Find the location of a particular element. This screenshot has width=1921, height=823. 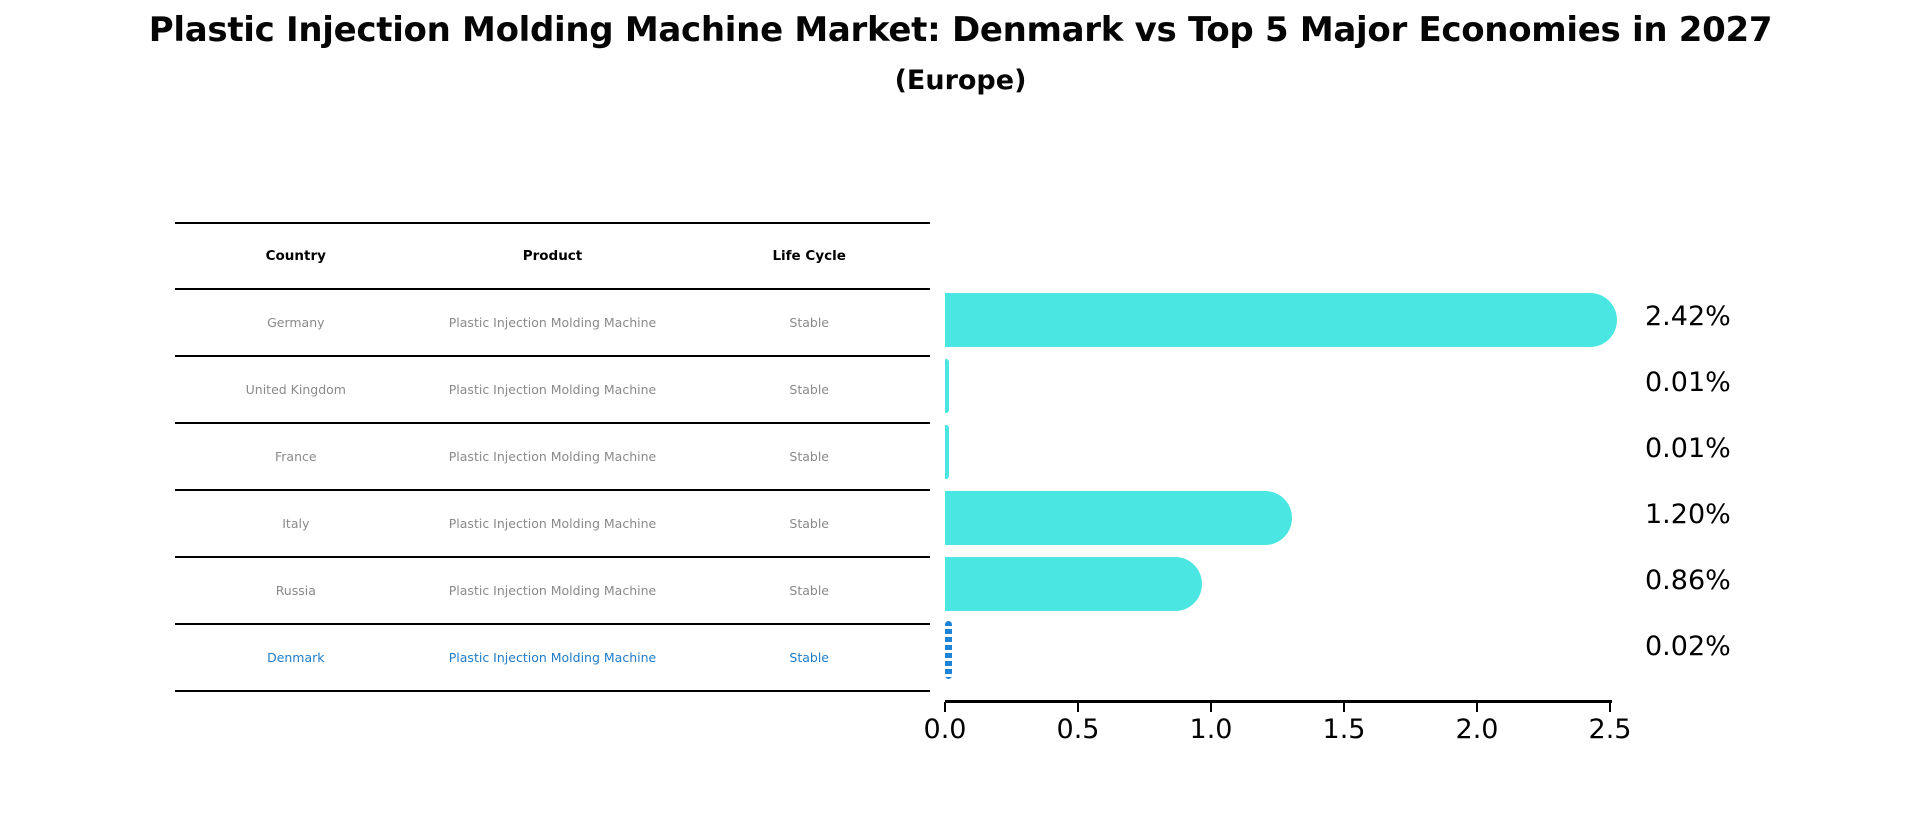

bar-russia is located at coordinates (1073, 584).